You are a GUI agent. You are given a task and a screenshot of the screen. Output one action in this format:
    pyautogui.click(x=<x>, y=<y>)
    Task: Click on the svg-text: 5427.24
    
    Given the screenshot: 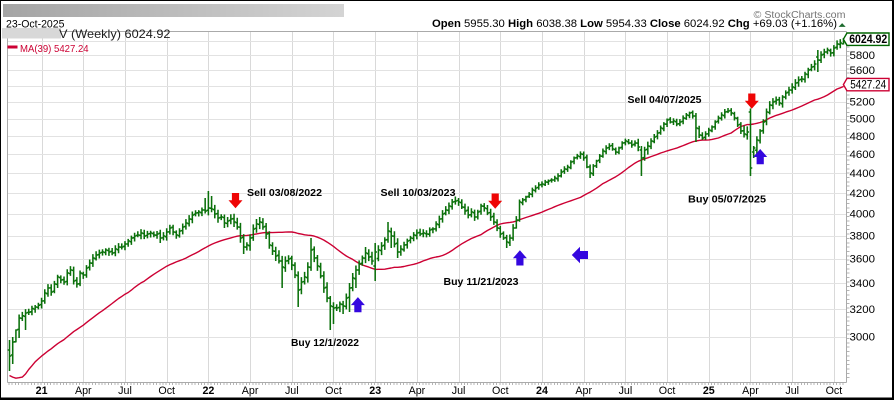 What is the action you would take?
    pyautogui.click(x=868, y=86)
    